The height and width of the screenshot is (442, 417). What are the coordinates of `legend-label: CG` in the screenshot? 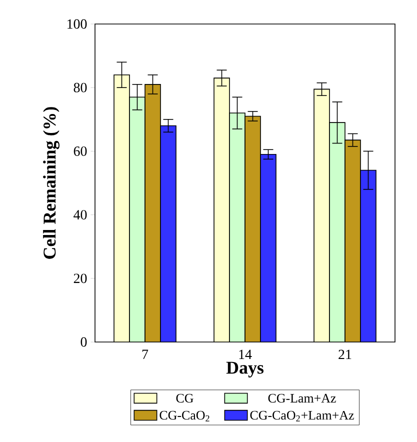 It's located at (185, 398).